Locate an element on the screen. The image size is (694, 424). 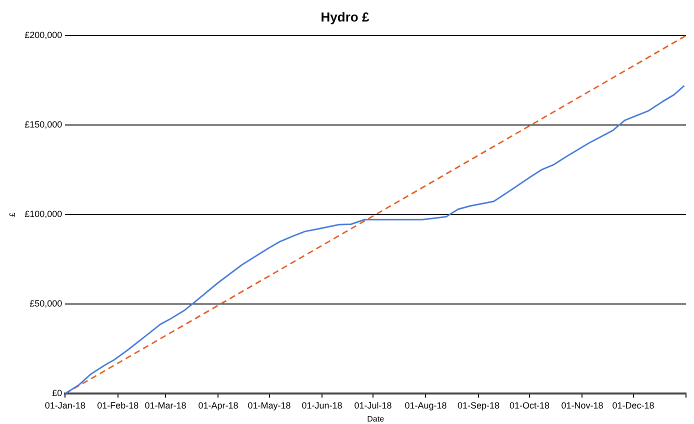
x-tick-label: 01-May-18 is located at coordinates (269, 405).